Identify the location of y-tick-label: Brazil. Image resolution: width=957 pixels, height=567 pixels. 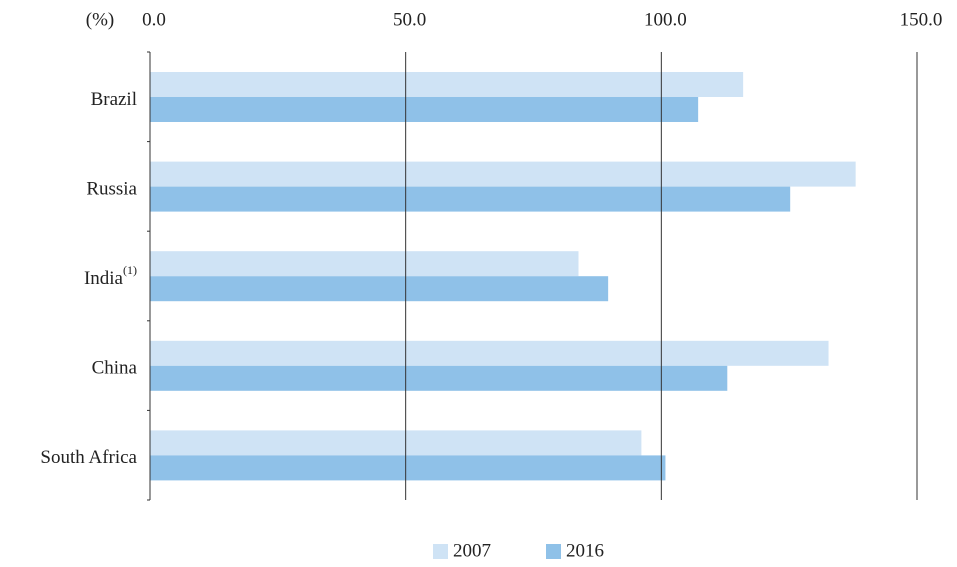
(114, 99).